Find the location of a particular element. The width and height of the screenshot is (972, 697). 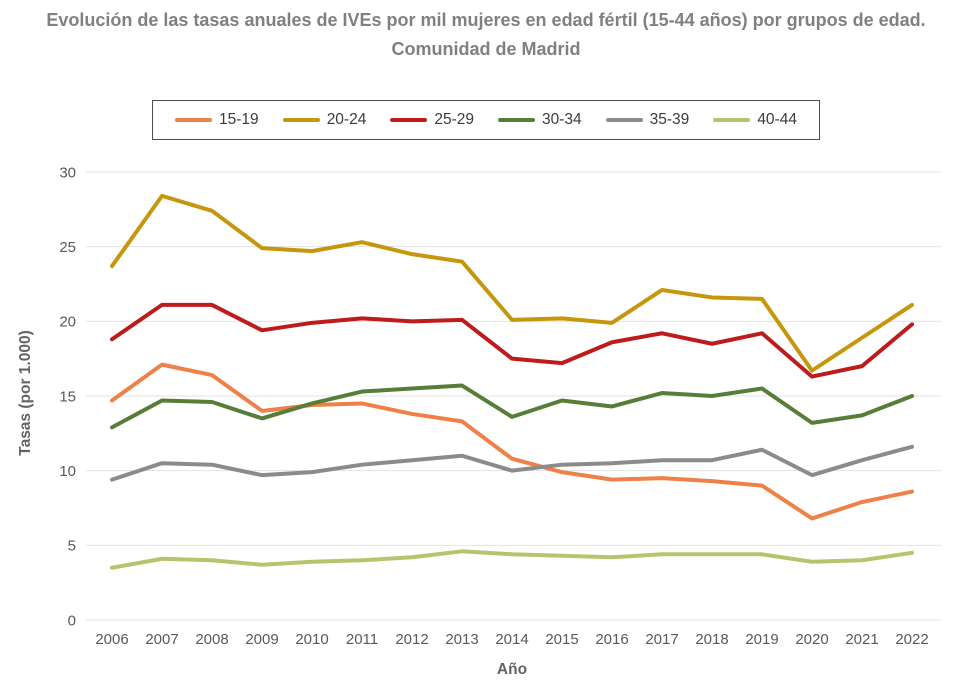

x-tick-label: 2006 is located at coordinates (111, 639).